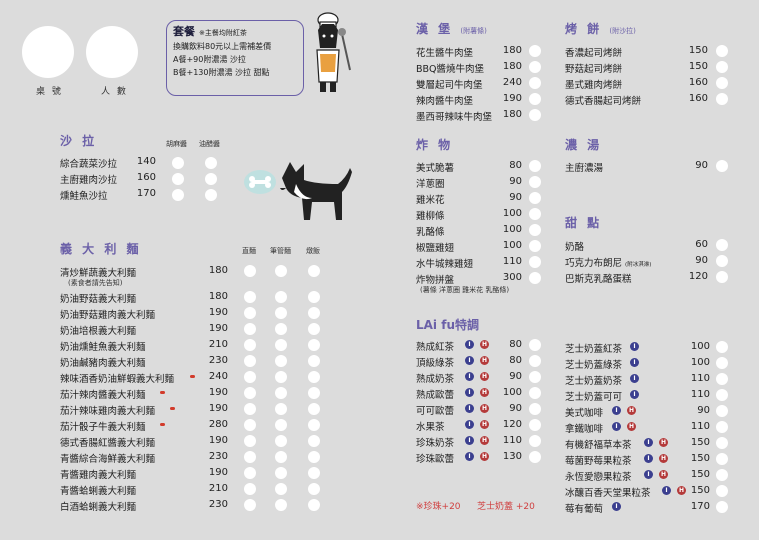 This screenshot has height=540, width=759. Describe the element at coordinates (634, 346) in the screenshot. I see `iced-icon: I` at that location.